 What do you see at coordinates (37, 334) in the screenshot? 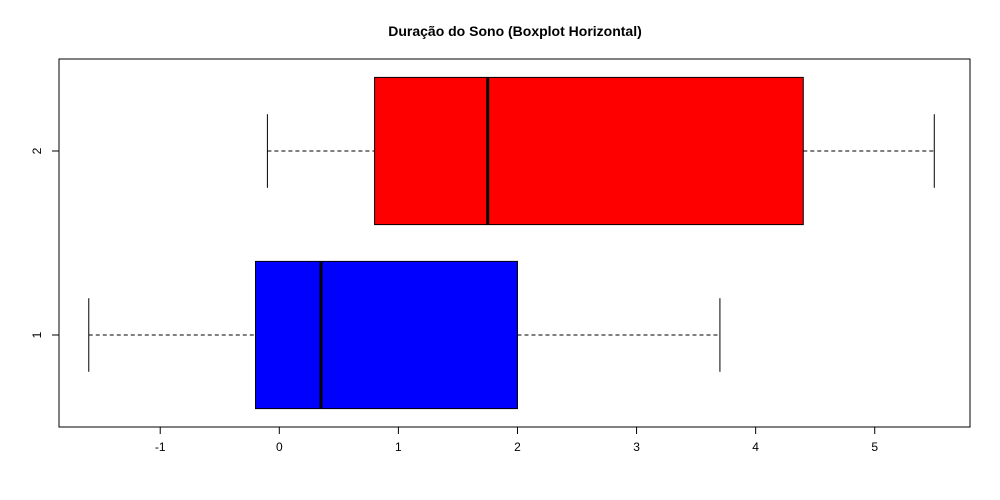
I see `y-tick-label: 1` at bounding box center [37, 334].